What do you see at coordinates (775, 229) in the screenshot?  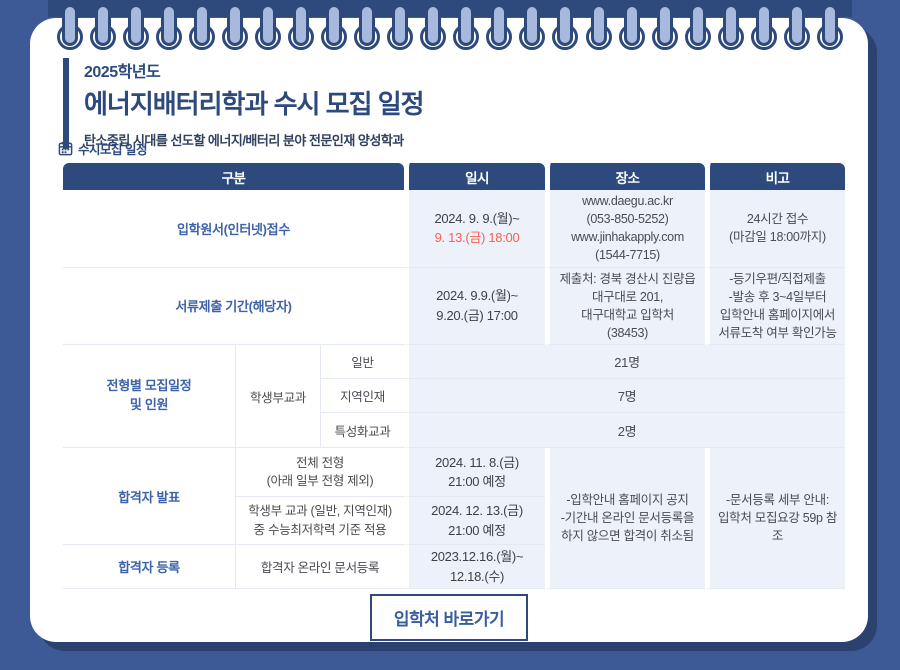 I see `cell-application-note: 24시간 접수 (마감일 18:00까지)` at bounding box center [775, 229].